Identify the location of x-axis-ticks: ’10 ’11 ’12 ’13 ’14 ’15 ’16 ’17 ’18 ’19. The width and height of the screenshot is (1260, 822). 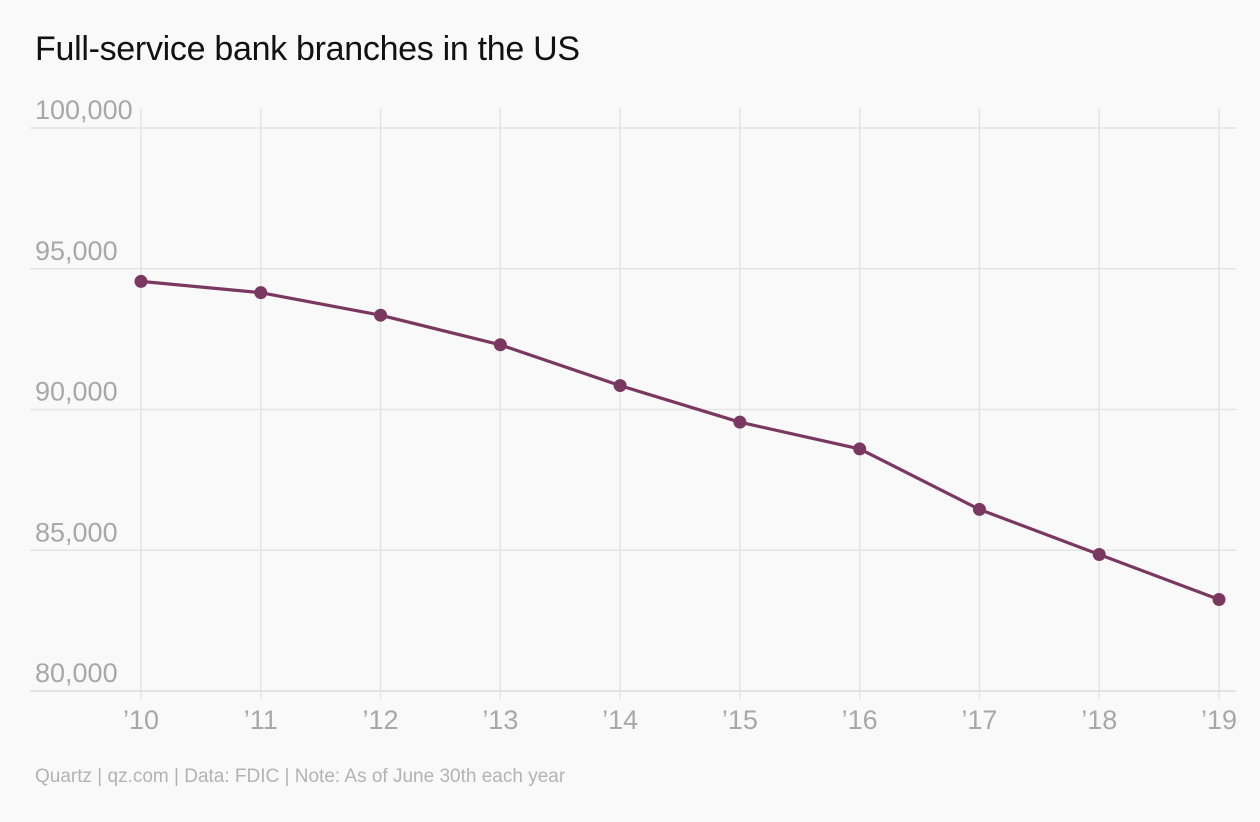
(680, 720).